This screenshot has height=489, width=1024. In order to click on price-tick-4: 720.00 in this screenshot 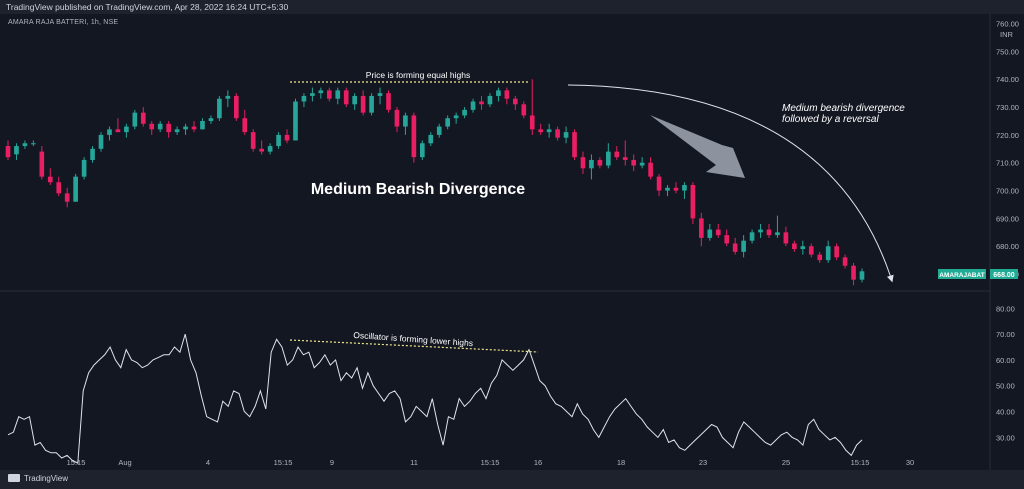, I will do `click(1007, 135)`.